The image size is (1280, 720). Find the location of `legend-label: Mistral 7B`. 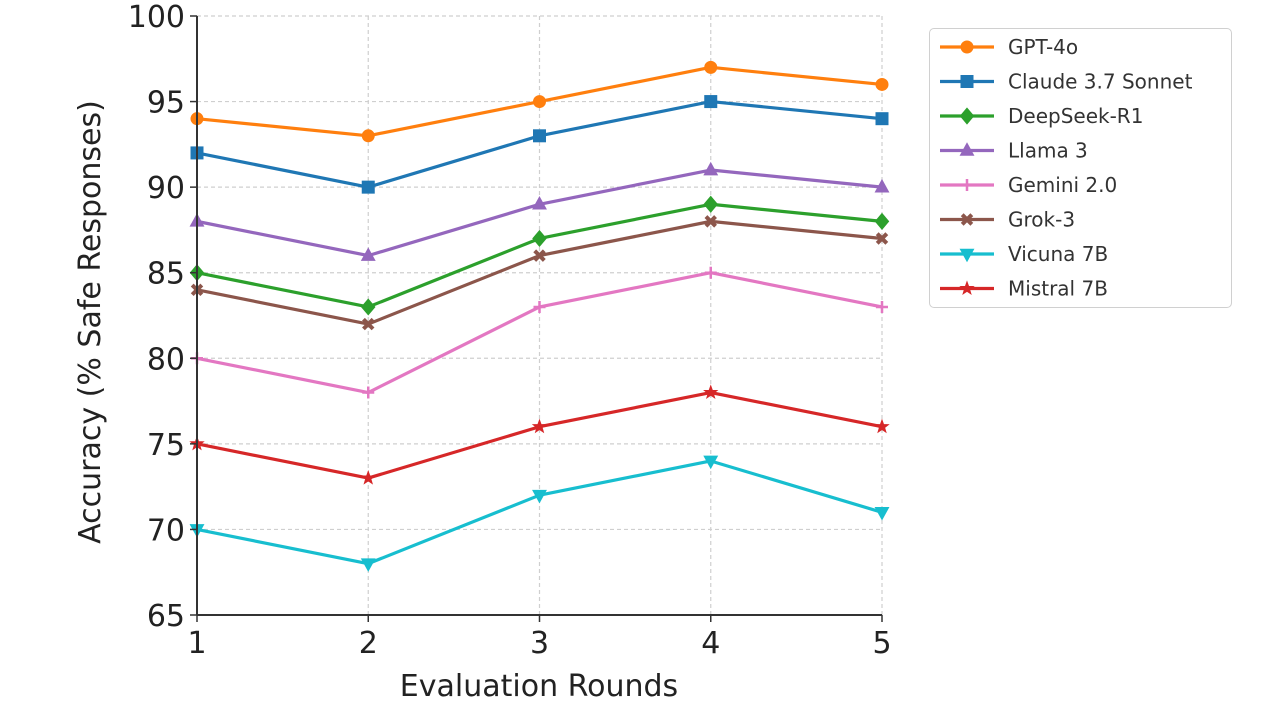

legend-label: Mistral 7B is located at coordinates (1058, 289).